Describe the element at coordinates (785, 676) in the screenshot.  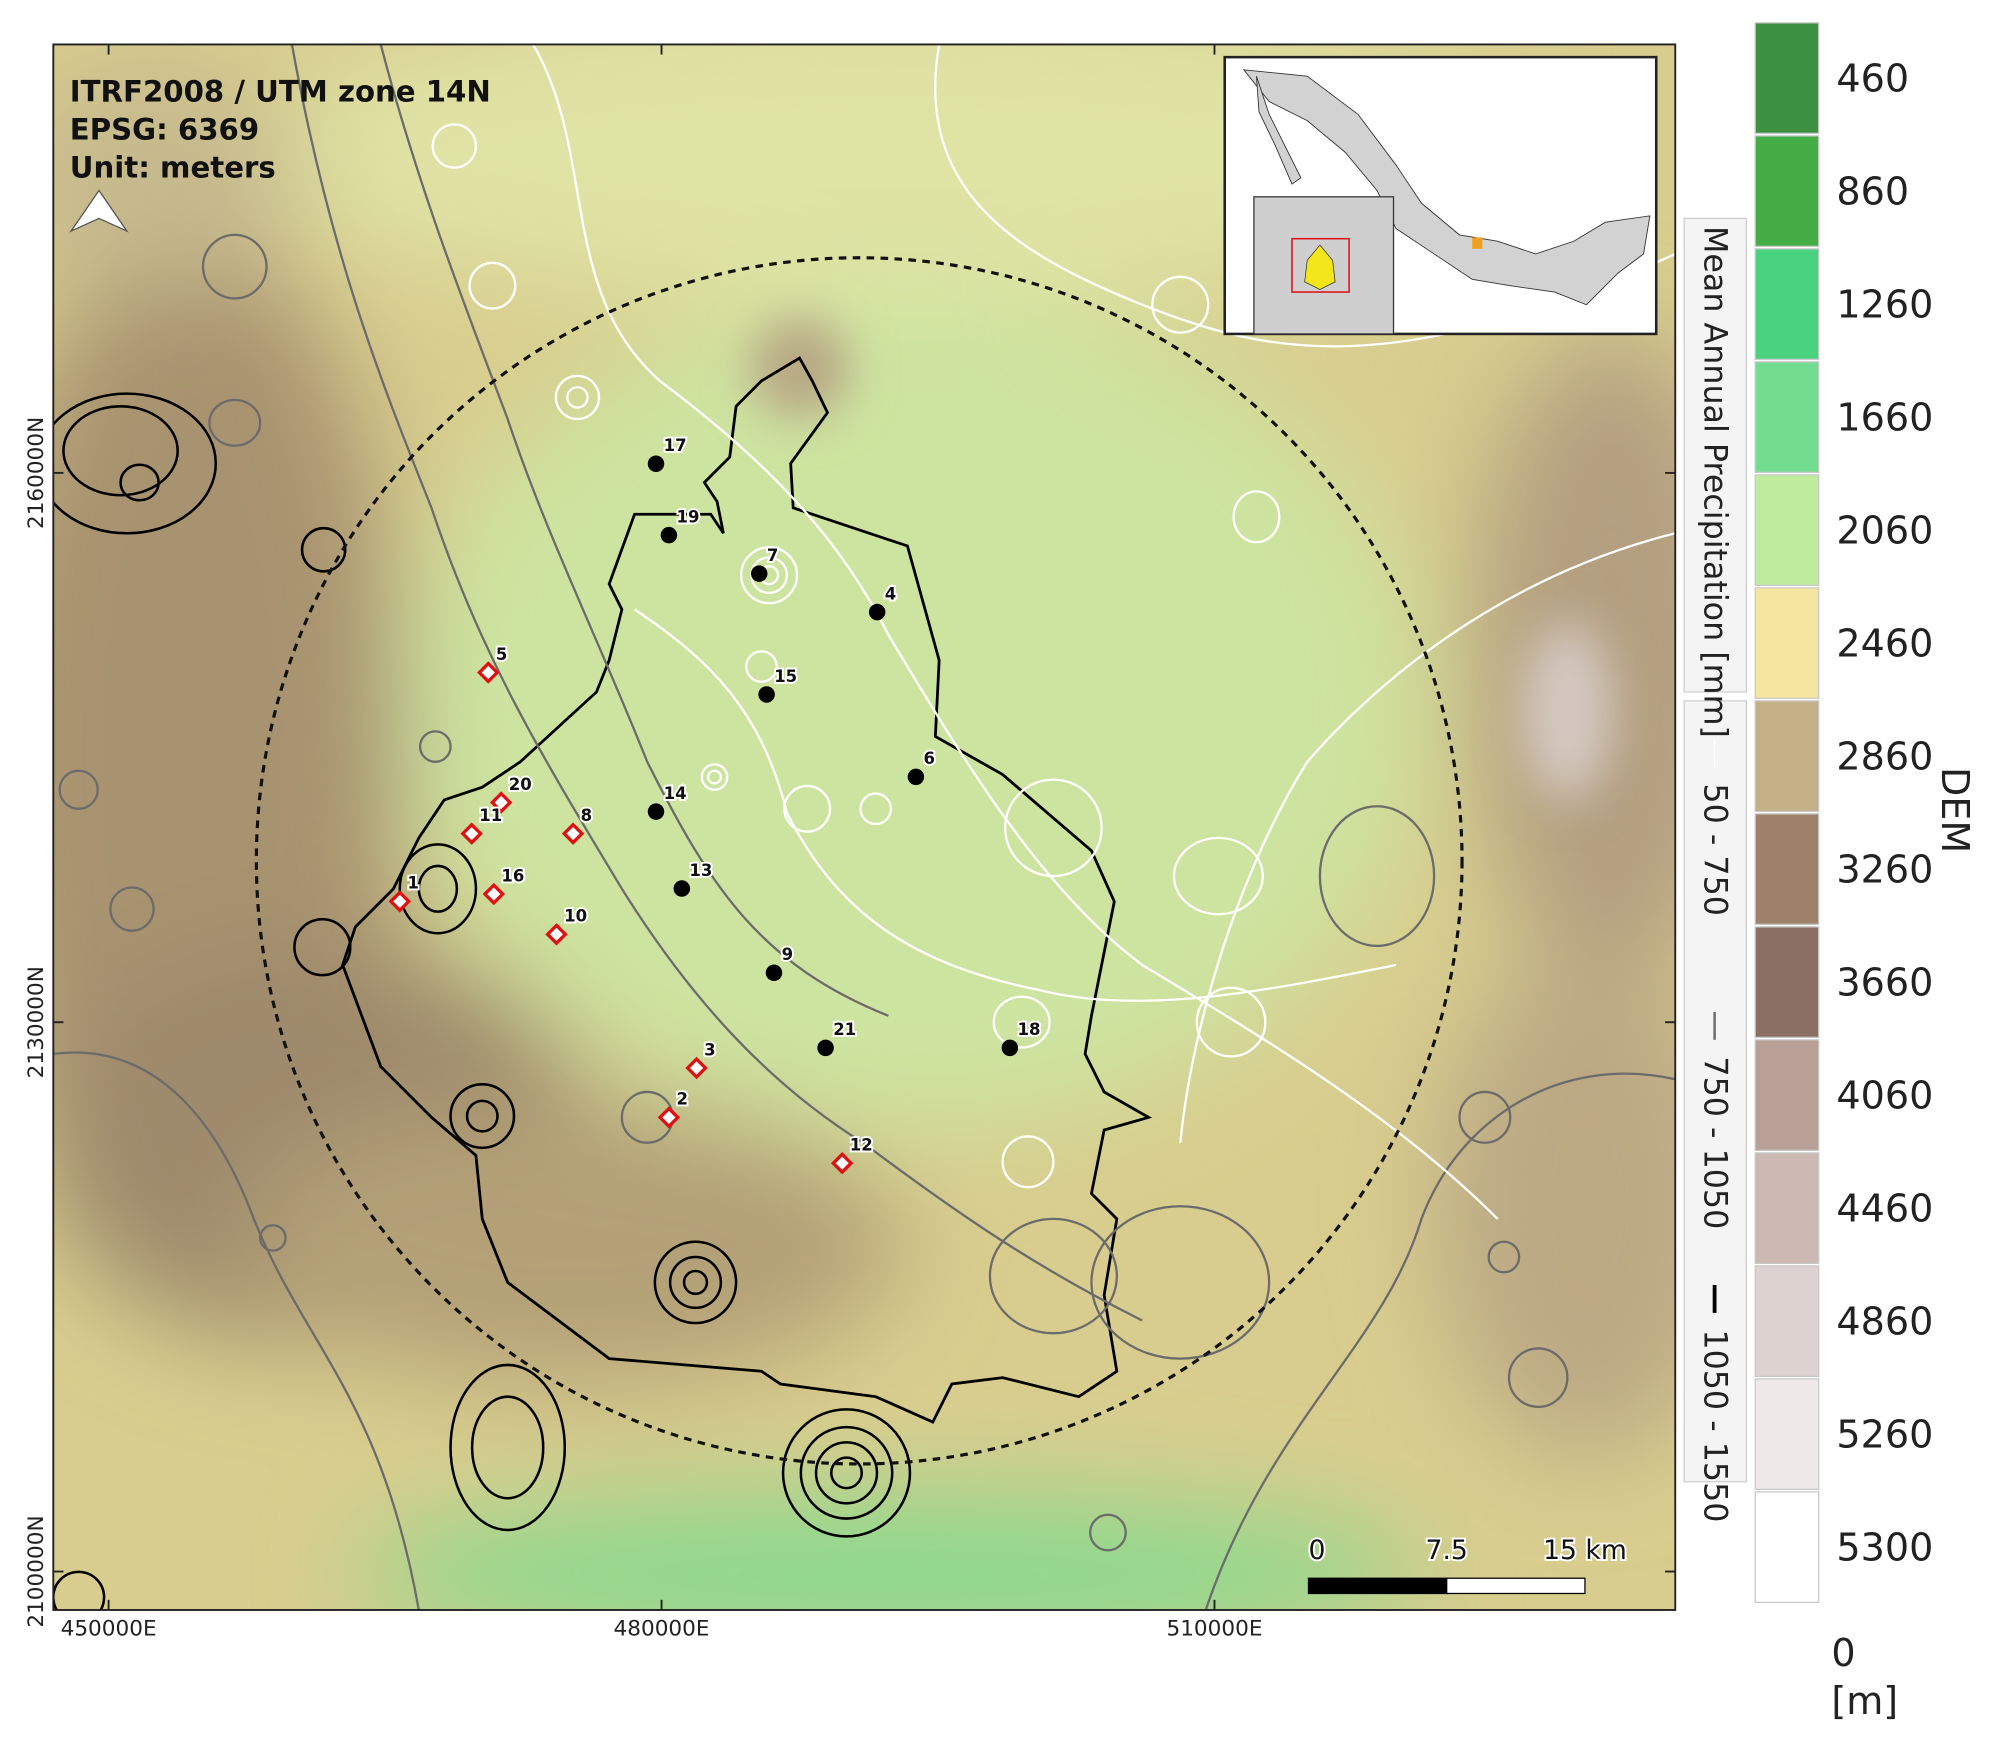
I see `station-label: 15` at that location.